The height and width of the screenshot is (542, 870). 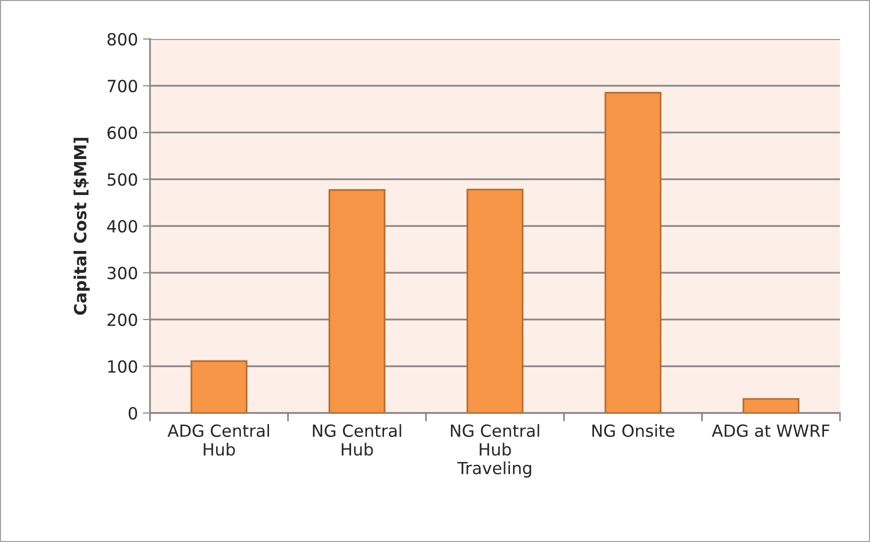 What do you see at coordinates (123, 366) in the screenshot?
I see `y-tick-label: 100` at bounding box center [123, 366].